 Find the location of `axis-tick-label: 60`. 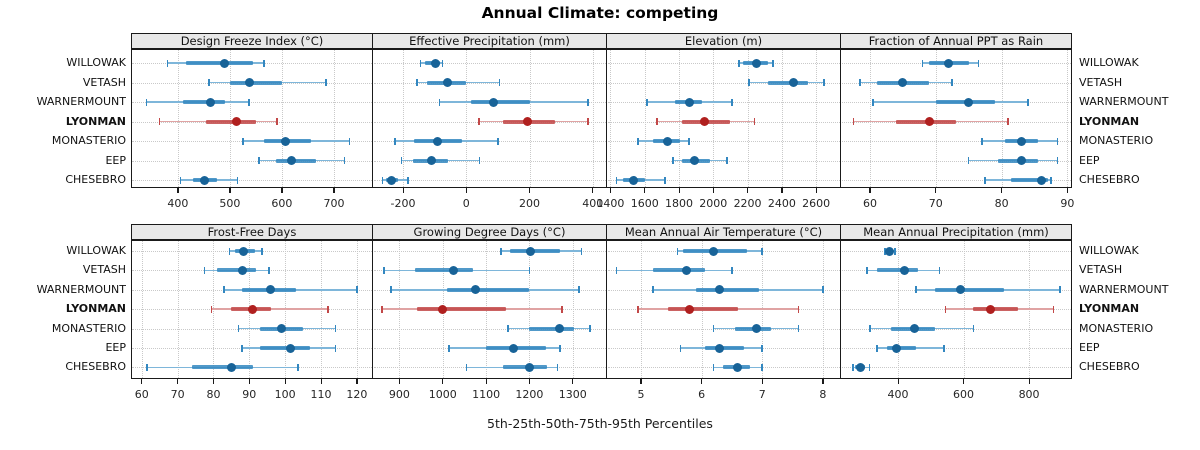

axis-tick-label: 60 is located at coordinates (869, 203).